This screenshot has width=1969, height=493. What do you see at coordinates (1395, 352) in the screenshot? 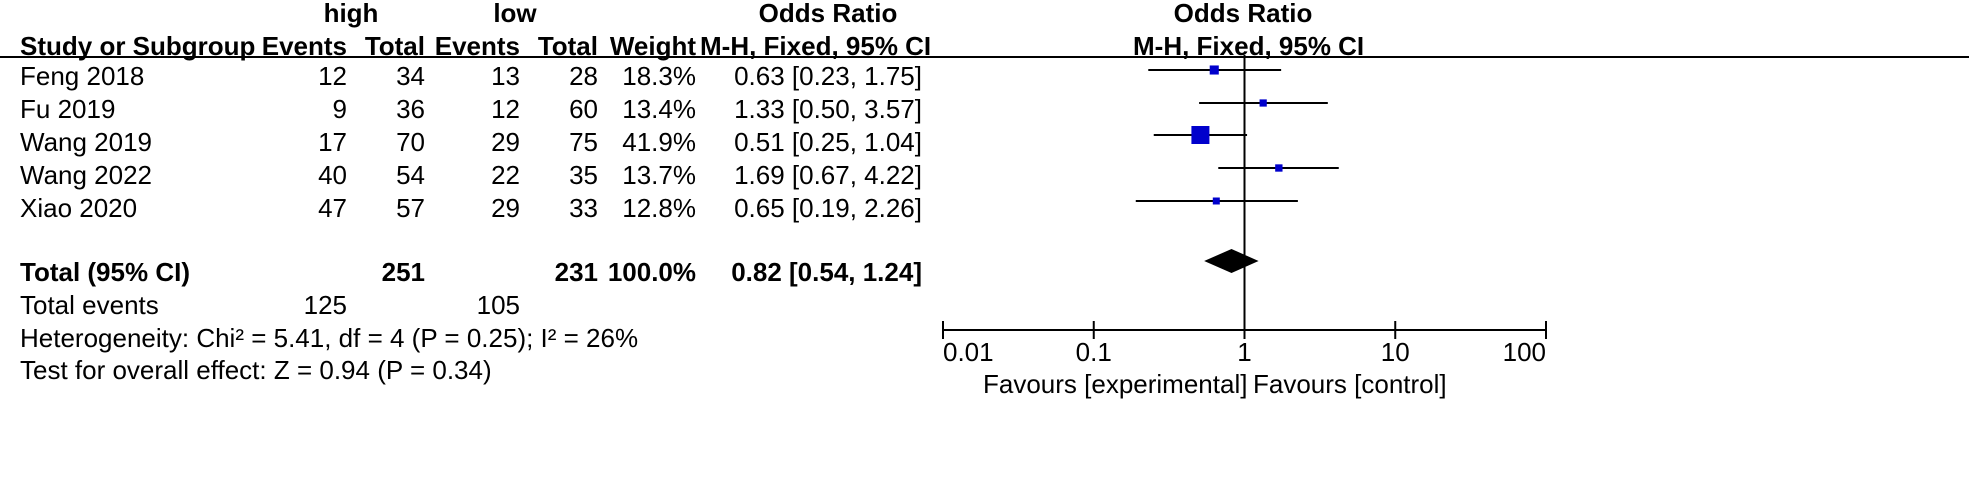
I see `tick-label: 10` at bounding box center [1395, 352].